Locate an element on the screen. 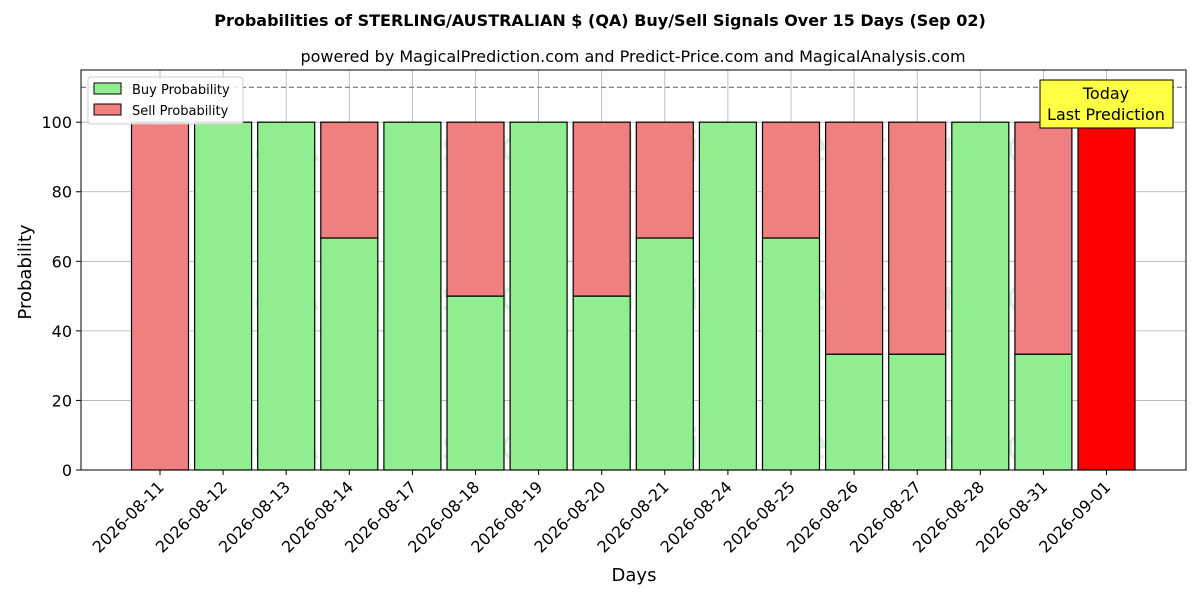 Image resolution: width=1200 pixels, height=600 pixels. y-tick-label: 100 is located at coordinates (56, 122).